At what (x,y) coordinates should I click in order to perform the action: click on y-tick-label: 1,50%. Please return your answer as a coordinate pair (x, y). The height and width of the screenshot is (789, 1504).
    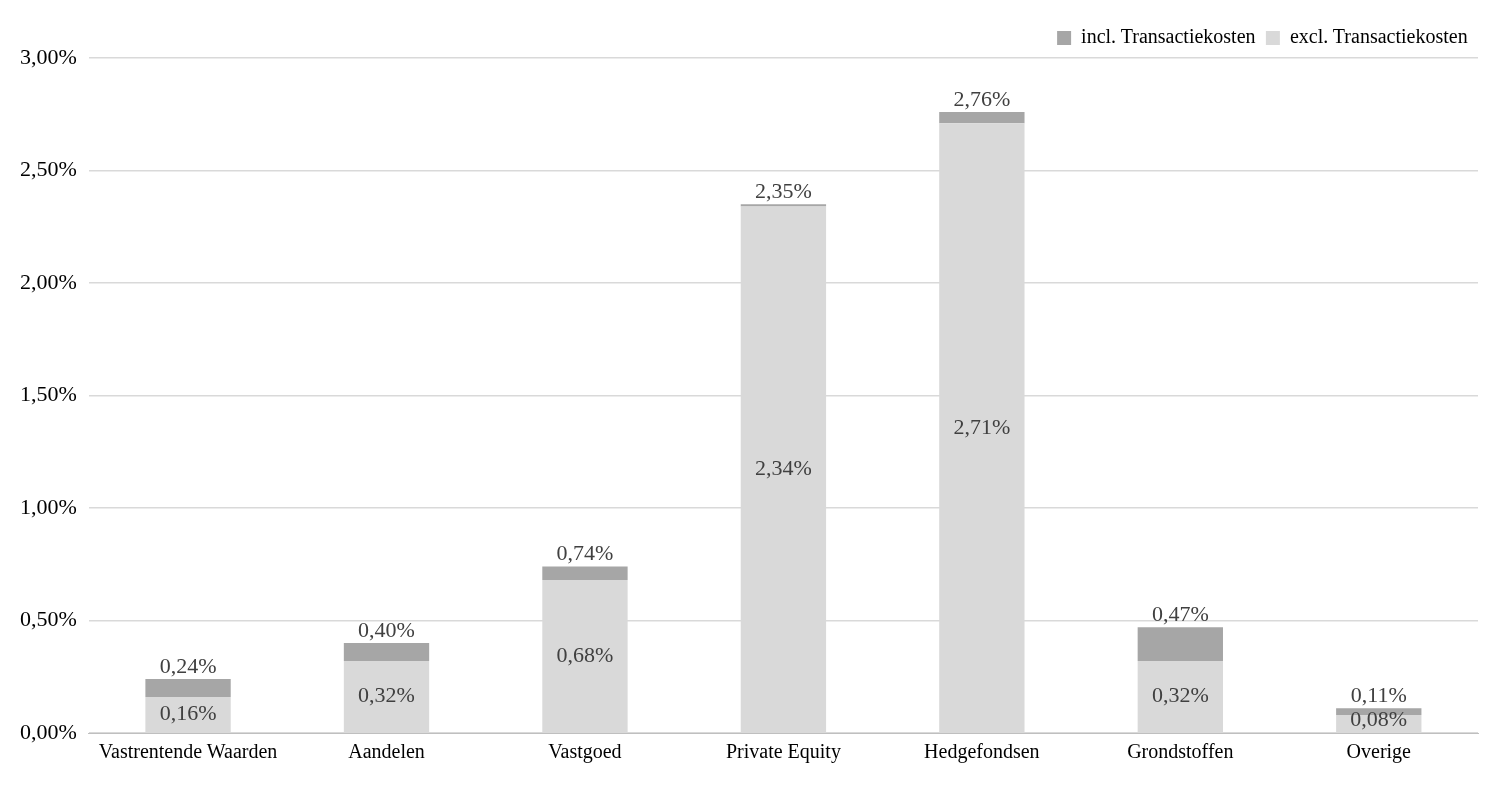
    Looking at the image, I should click on (48, 394).